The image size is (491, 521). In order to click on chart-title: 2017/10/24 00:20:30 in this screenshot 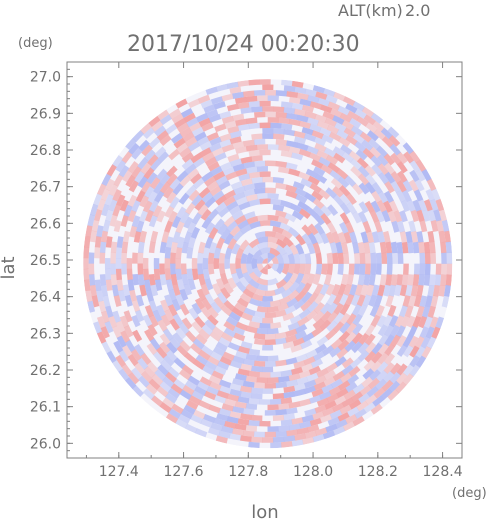, I will do `click(243, 44)`.